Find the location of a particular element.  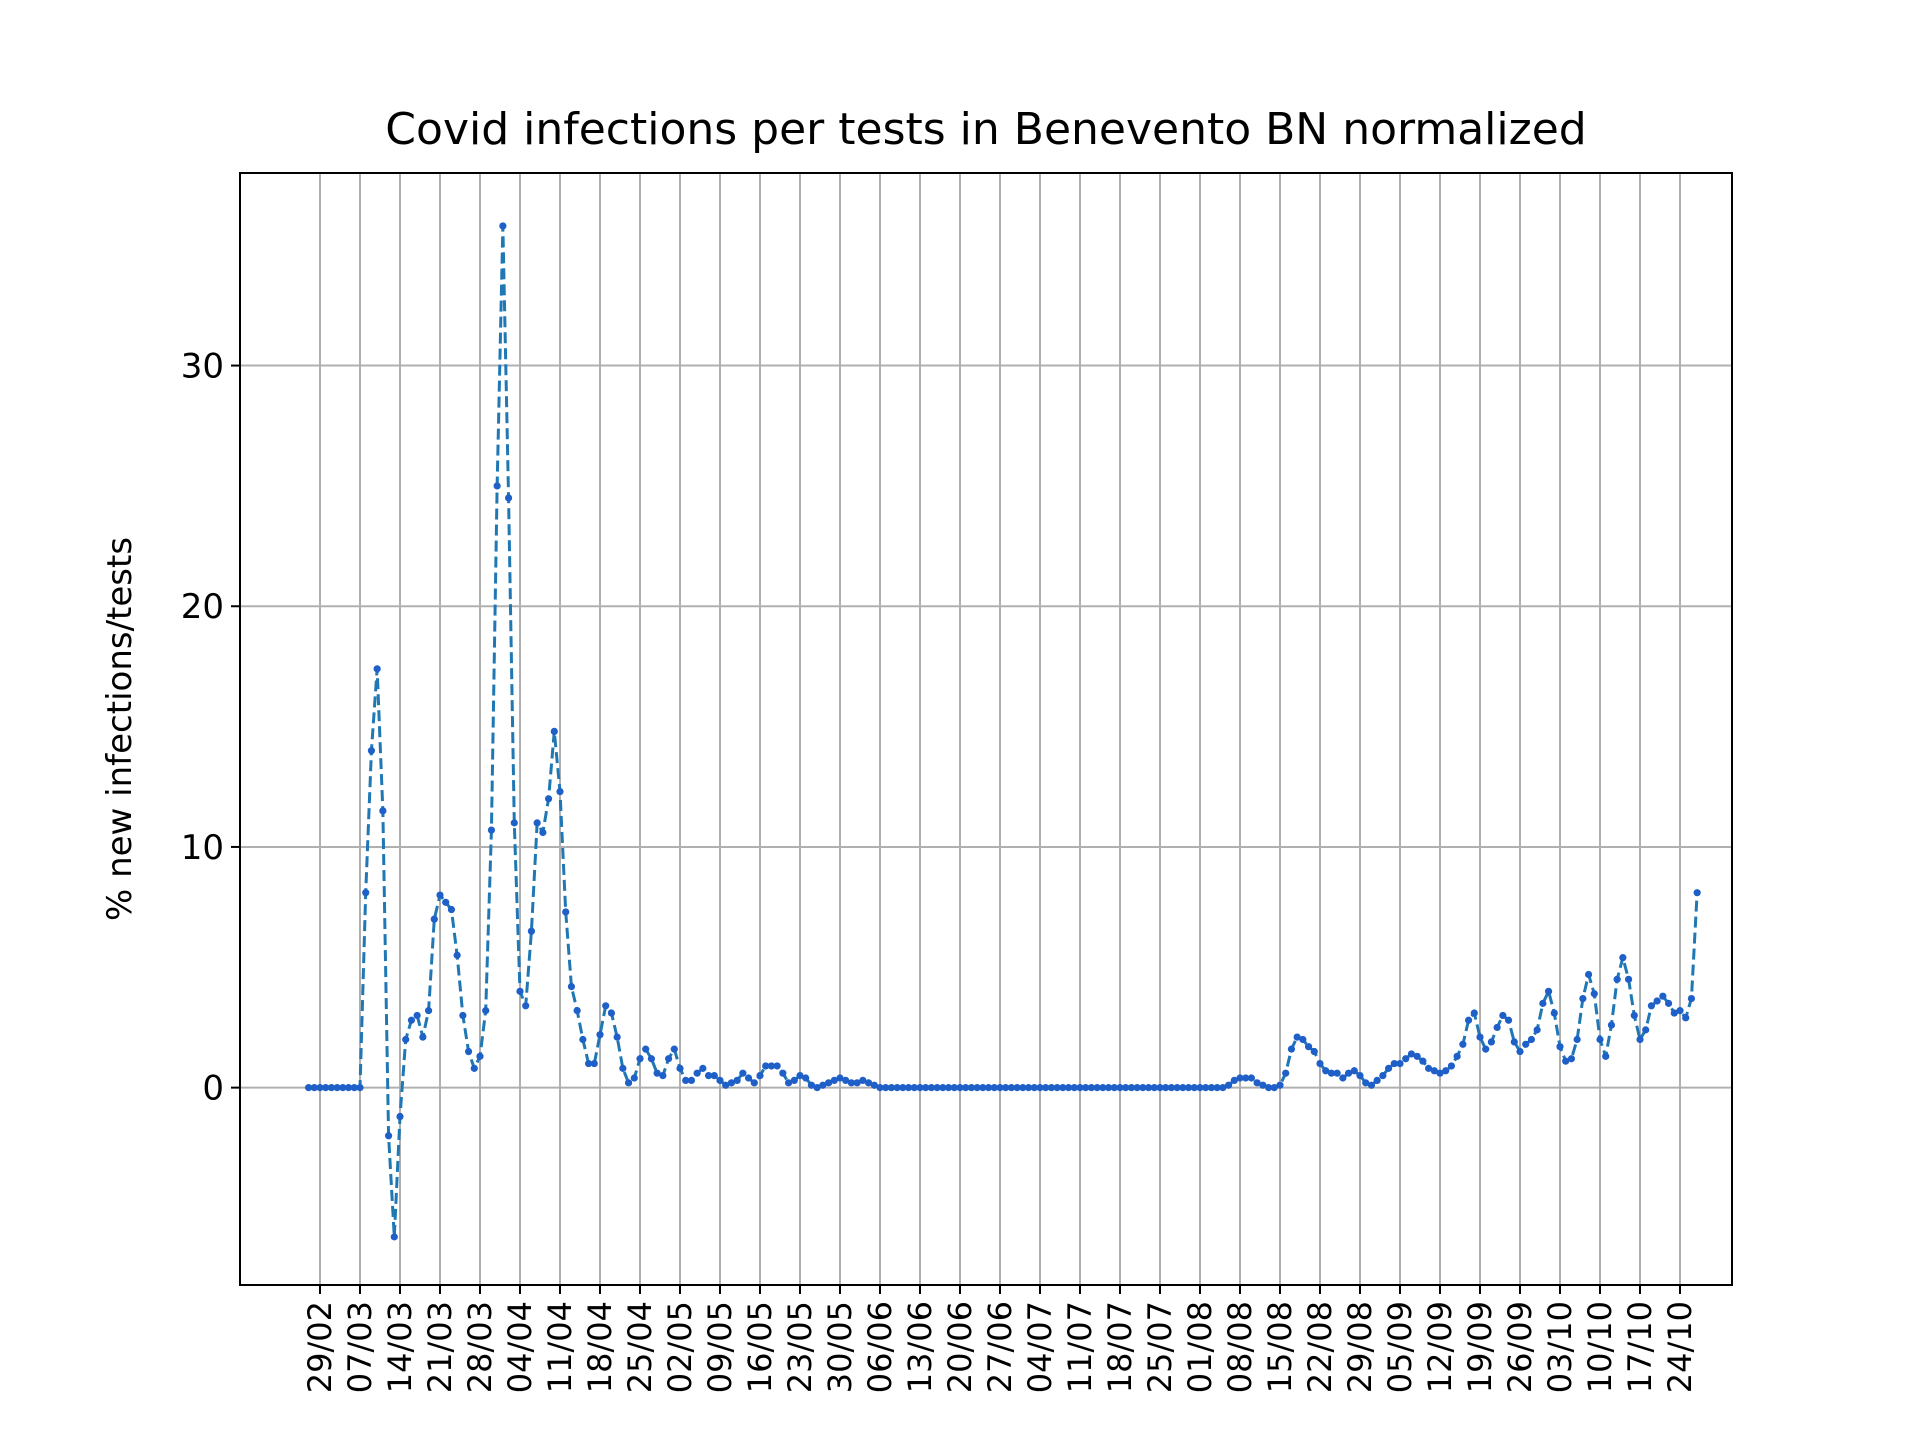

x-tick-label: 25/04 is located at coordinates (640, 1347).